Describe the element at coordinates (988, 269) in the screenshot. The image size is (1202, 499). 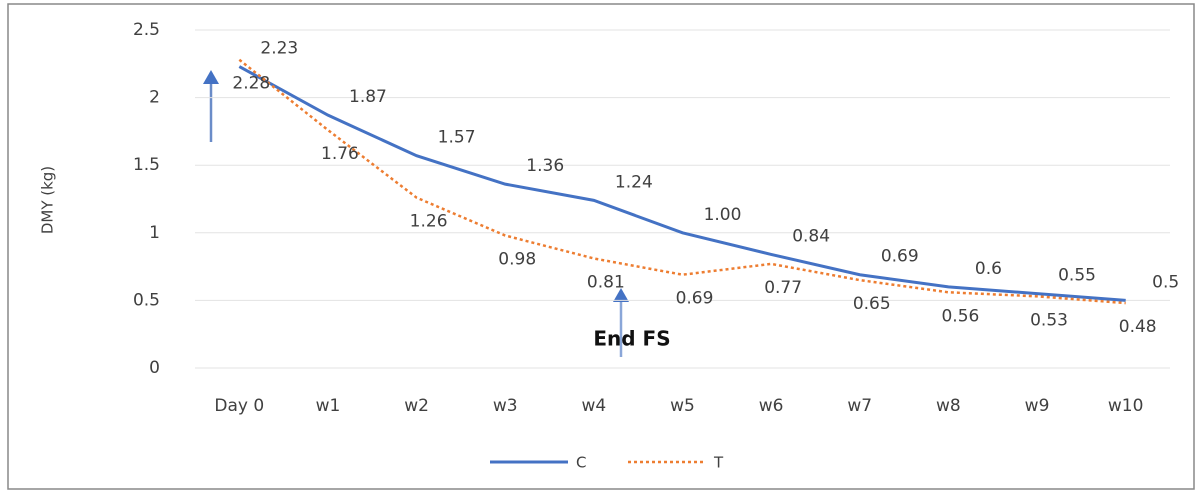
I see `data-label: 0.6` at that location.